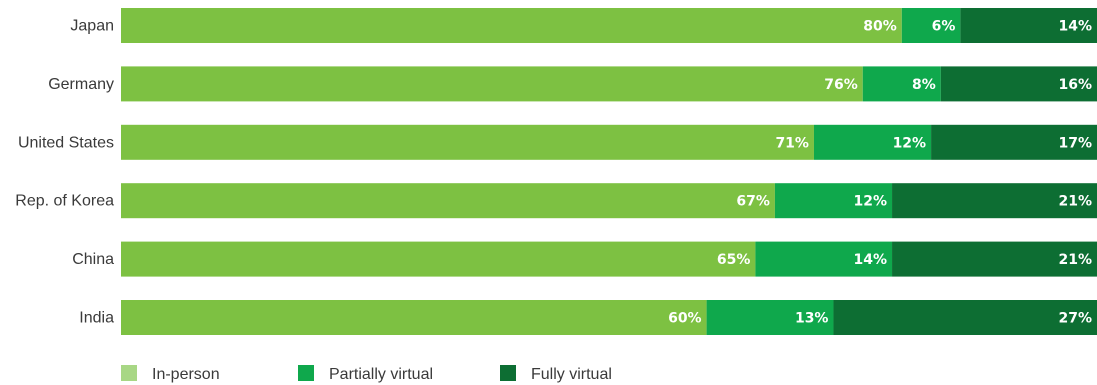 The image size is (1097, 385). What do you see at coordinates (1028, 25) in the screenshot?
I see `bar-segment-fully-virtual-japan` at bounding box center [1028, 25].